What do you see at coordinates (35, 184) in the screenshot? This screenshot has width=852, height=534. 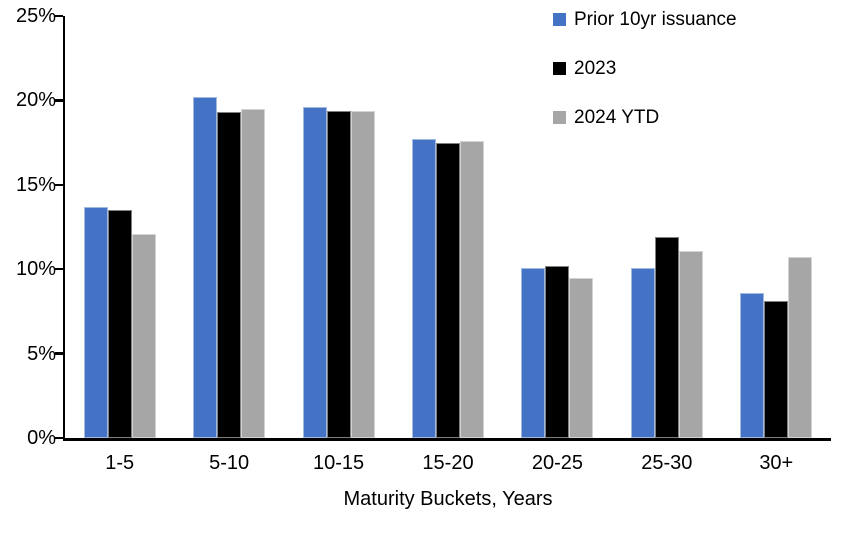 I see `y-tick-label: 15%` at bounding box center [35, 184].